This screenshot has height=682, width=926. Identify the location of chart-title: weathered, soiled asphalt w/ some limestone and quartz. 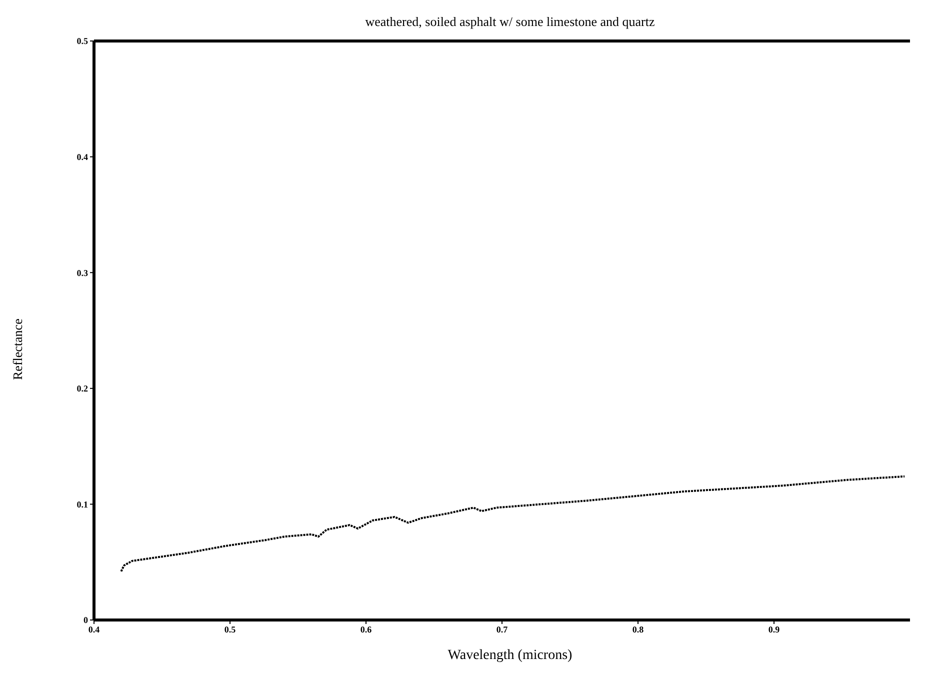
(510, 22).